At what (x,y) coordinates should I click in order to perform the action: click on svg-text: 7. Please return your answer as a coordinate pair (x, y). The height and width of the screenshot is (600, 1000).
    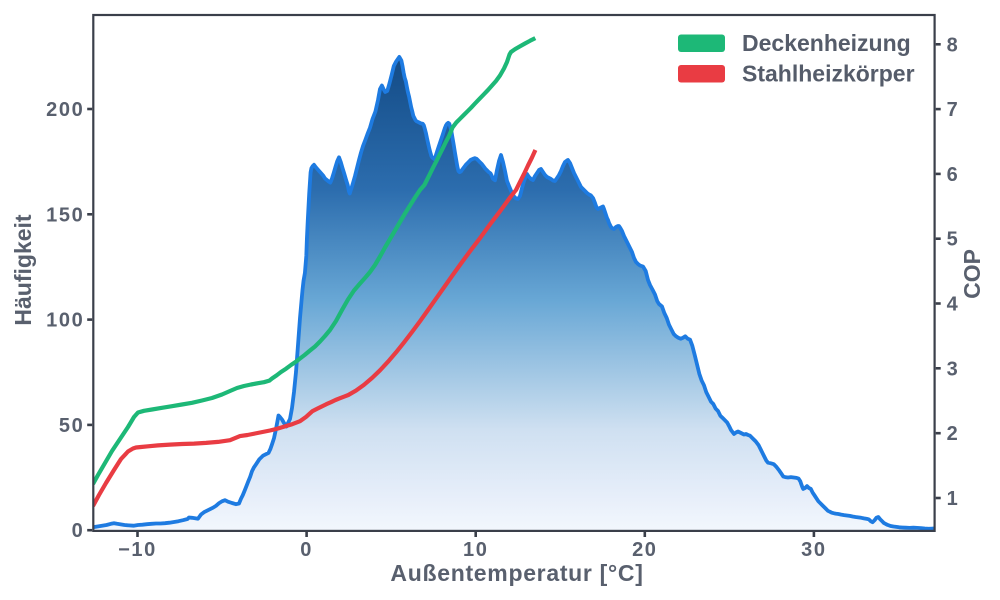
    Looking at the image, I should click on (953, 110).